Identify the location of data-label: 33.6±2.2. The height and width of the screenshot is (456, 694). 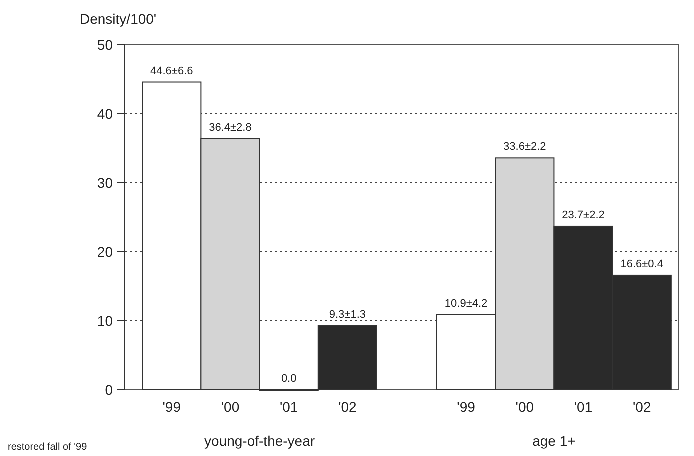
(525, 147).